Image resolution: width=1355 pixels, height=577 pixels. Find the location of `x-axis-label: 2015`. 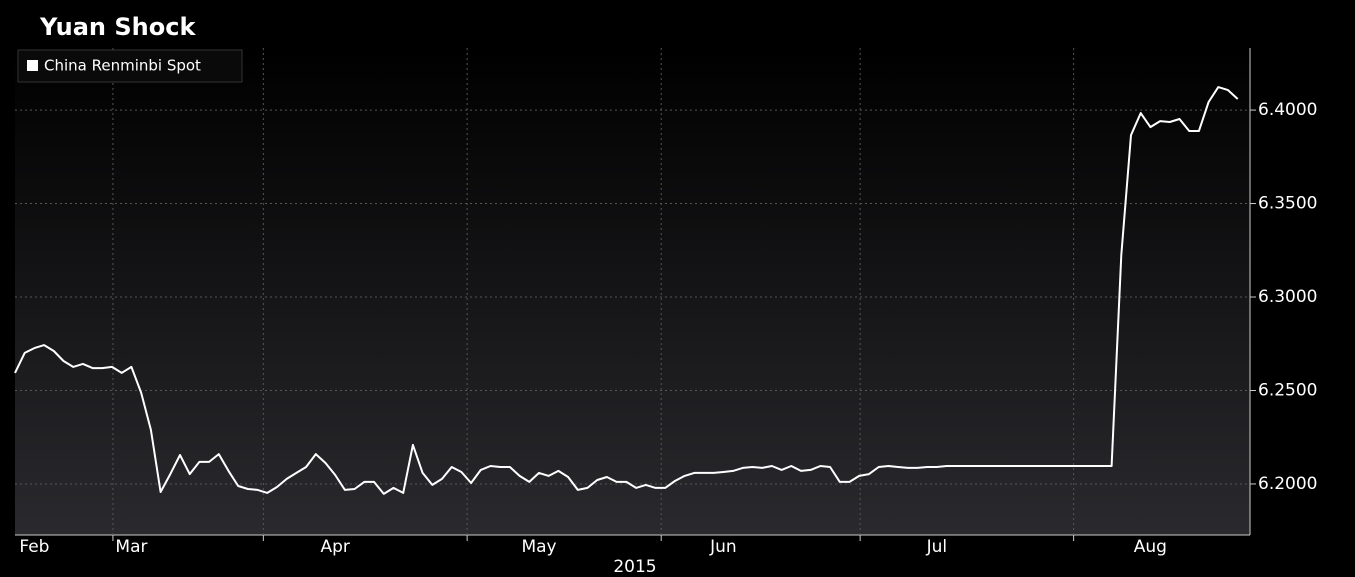

x-axis-label: 2015 is located at coordinates (634, 567).